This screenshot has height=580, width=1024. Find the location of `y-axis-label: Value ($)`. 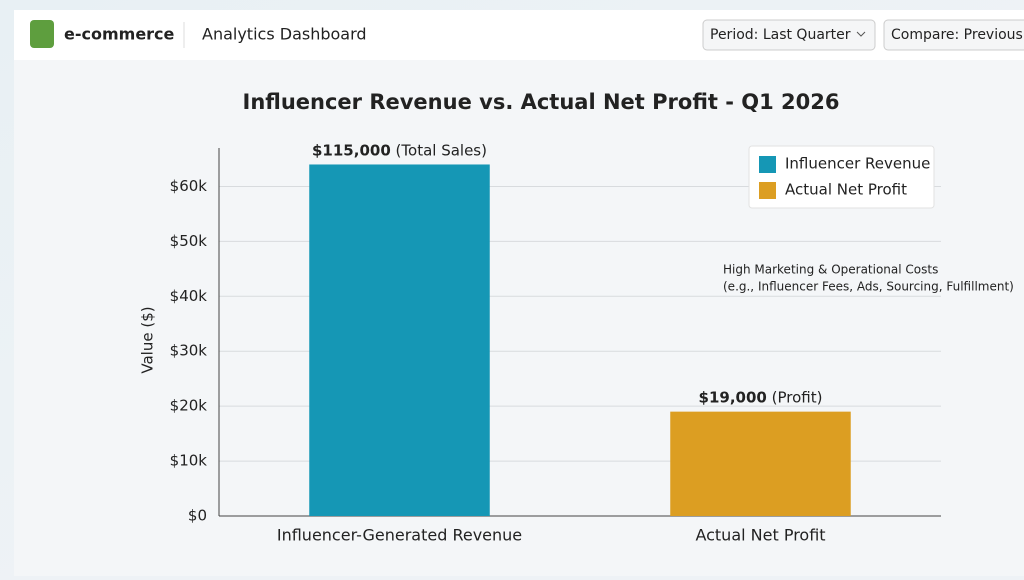

y-axis-label: Value ($) is located at coordinates (148, 339).